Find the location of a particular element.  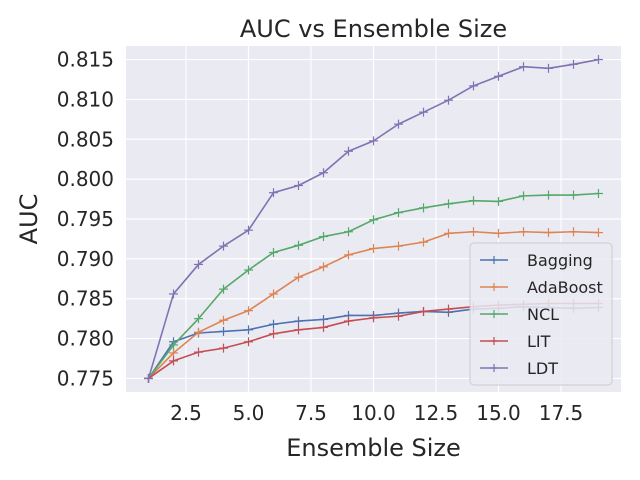

y-tick-label: 0.790 is located at coordinates (85, 259).